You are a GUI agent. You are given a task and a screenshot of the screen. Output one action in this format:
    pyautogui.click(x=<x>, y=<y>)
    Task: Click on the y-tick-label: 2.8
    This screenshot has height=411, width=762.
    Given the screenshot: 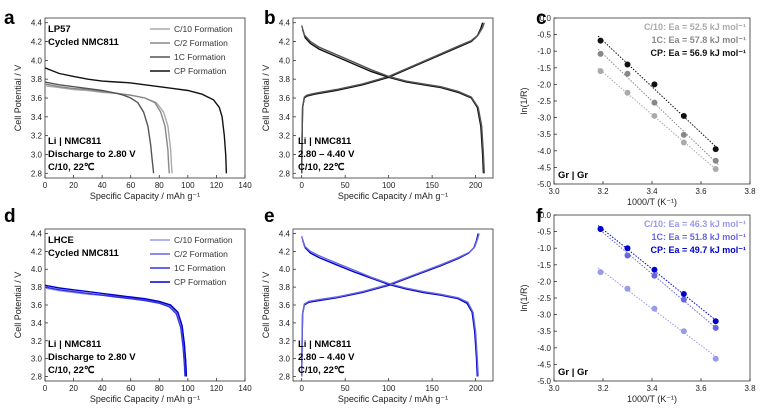 What is the action you would take?
    pyautogui.click(x=285, y=173)
    